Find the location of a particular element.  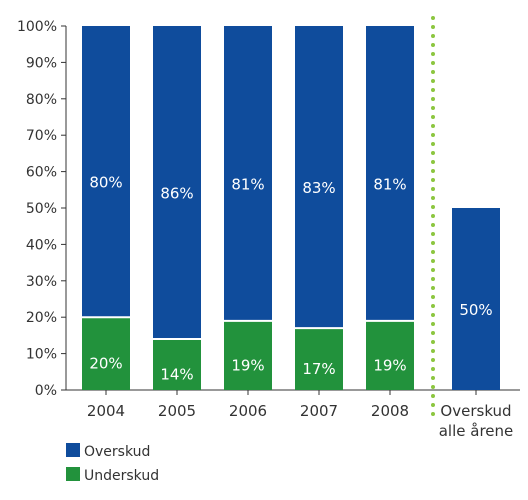

bar-overskud-2008 is located at coordinates (390, 173).